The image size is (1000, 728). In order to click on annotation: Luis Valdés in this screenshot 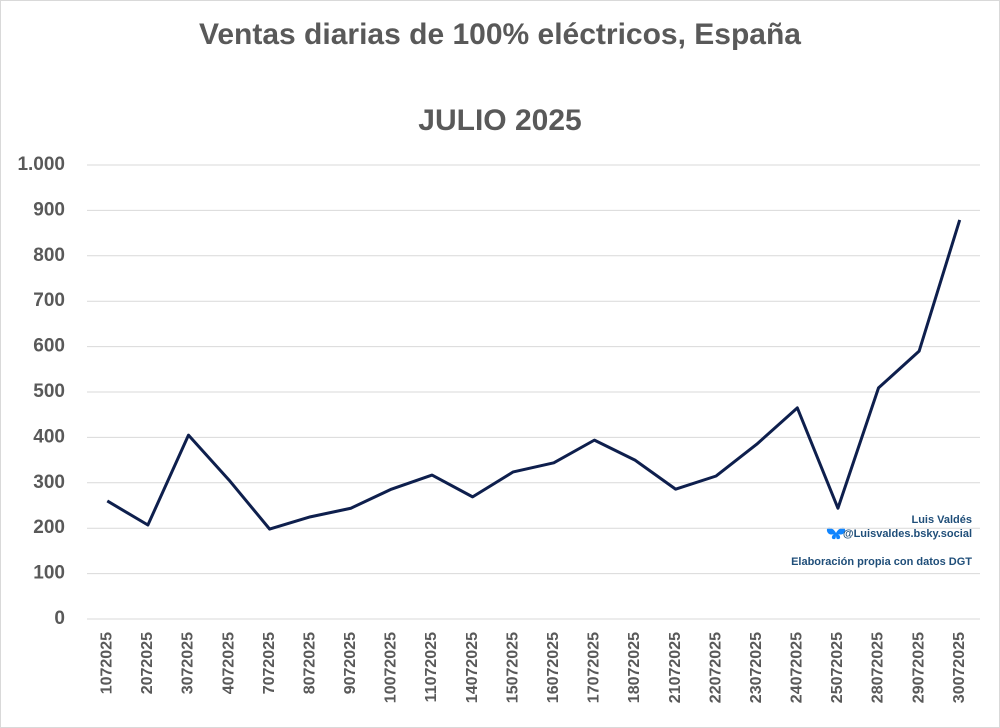, I will do `click(941, 520)`.